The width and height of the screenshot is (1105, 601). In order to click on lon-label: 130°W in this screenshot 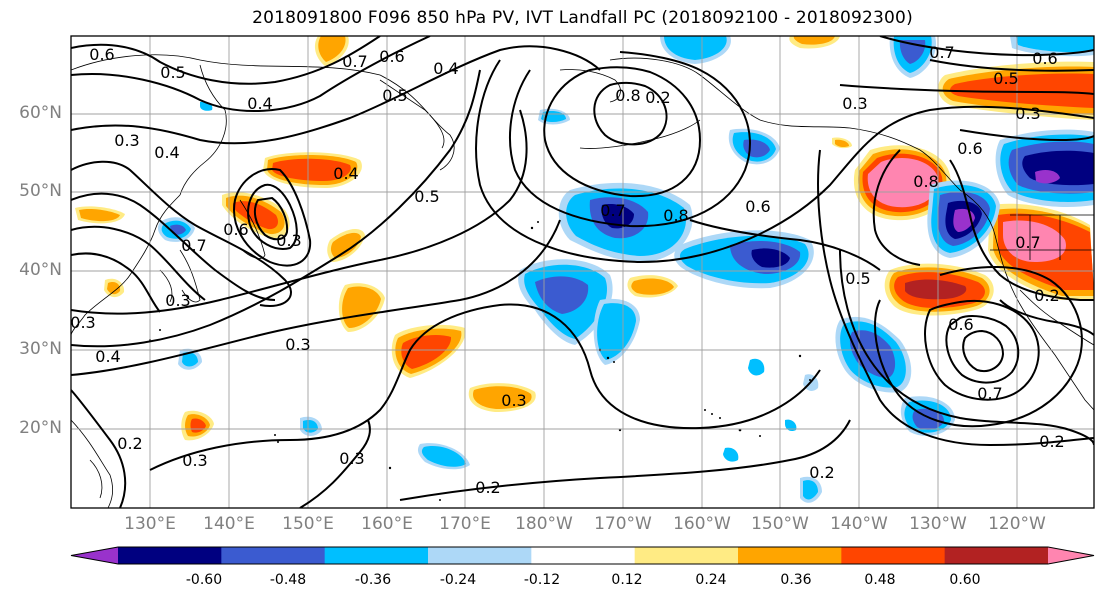, I will do `click(938, 524)`.